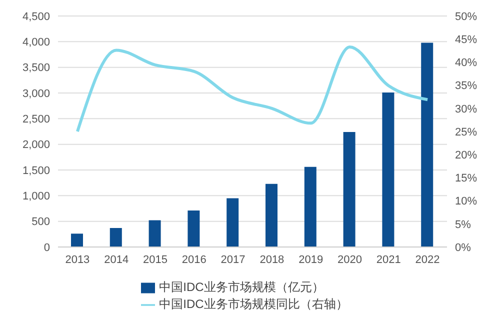 This screenshot has height=321, width=499. What do you see at coordinates (463, 248) in the screenshot?
I see `y2-tick-label: 0%` at bounding box center [463, 248].